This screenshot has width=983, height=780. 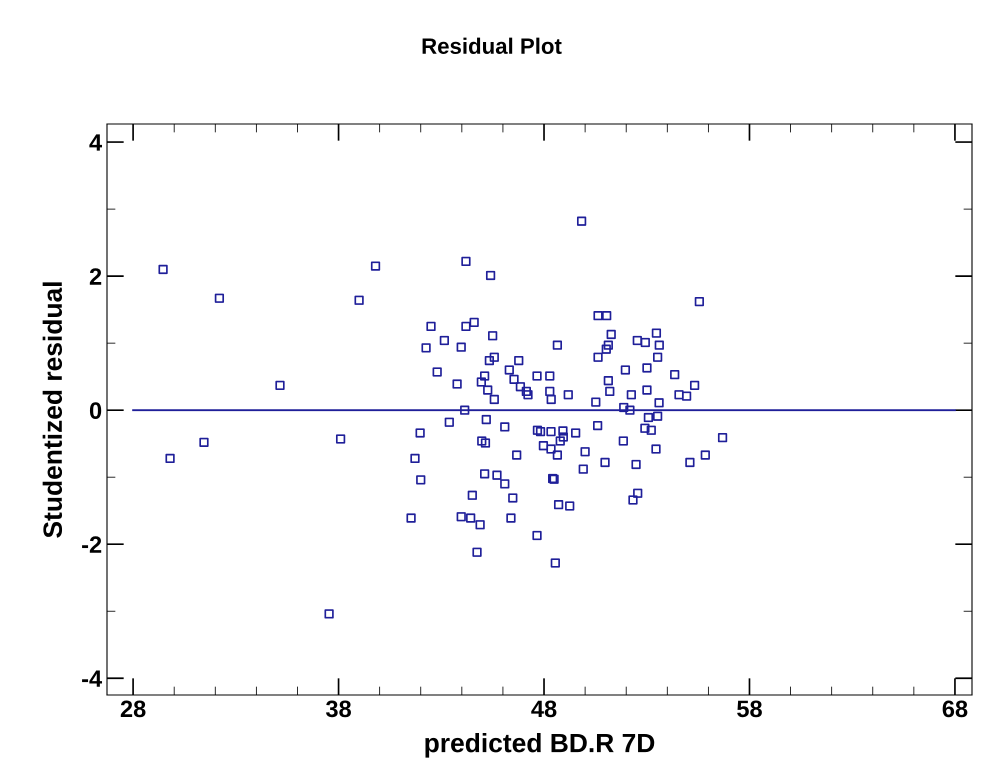 I want to click on y-tick-label: 2, so click(x=96, y=276).